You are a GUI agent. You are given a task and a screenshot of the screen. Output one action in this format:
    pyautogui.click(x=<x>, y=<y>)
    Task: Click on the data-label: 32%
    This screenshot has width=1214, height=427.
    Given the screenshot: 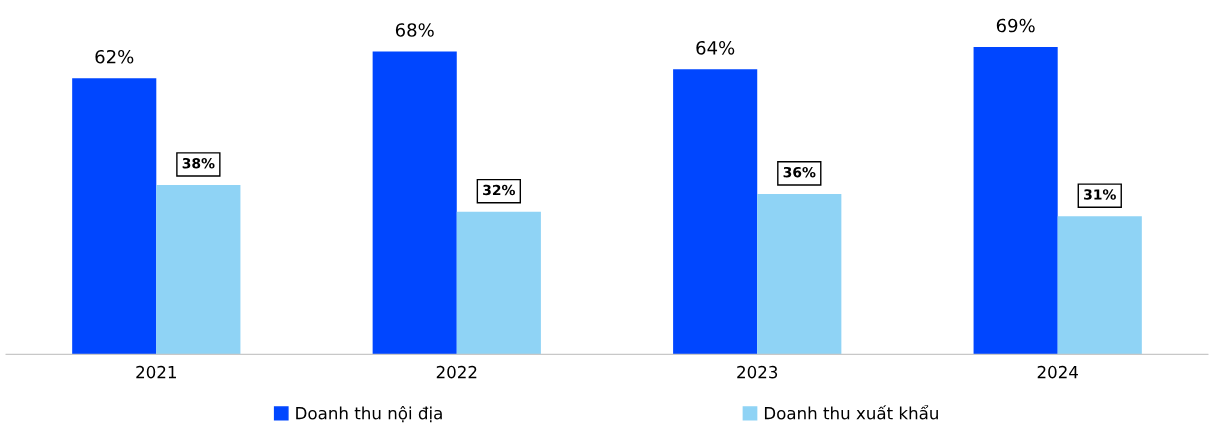 What is the action you would take?
    pyautogui.click(x=499, y=190)
    